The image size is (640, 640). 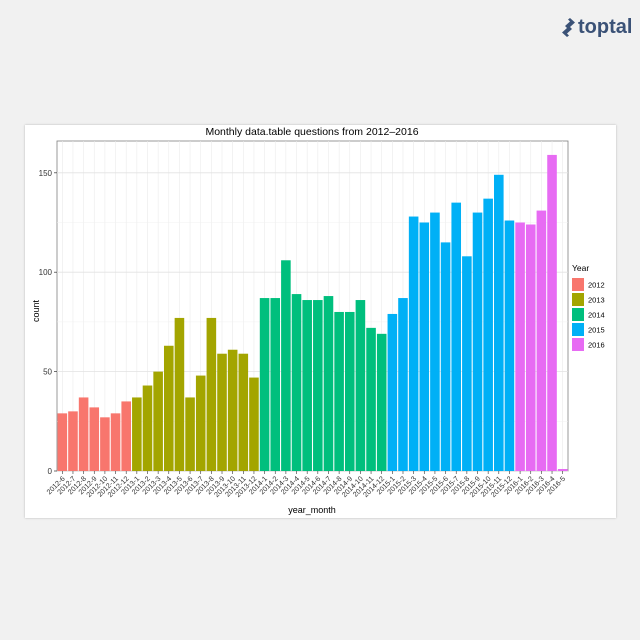 I want to click on legend-title: Year, so click(x=580, y=268).